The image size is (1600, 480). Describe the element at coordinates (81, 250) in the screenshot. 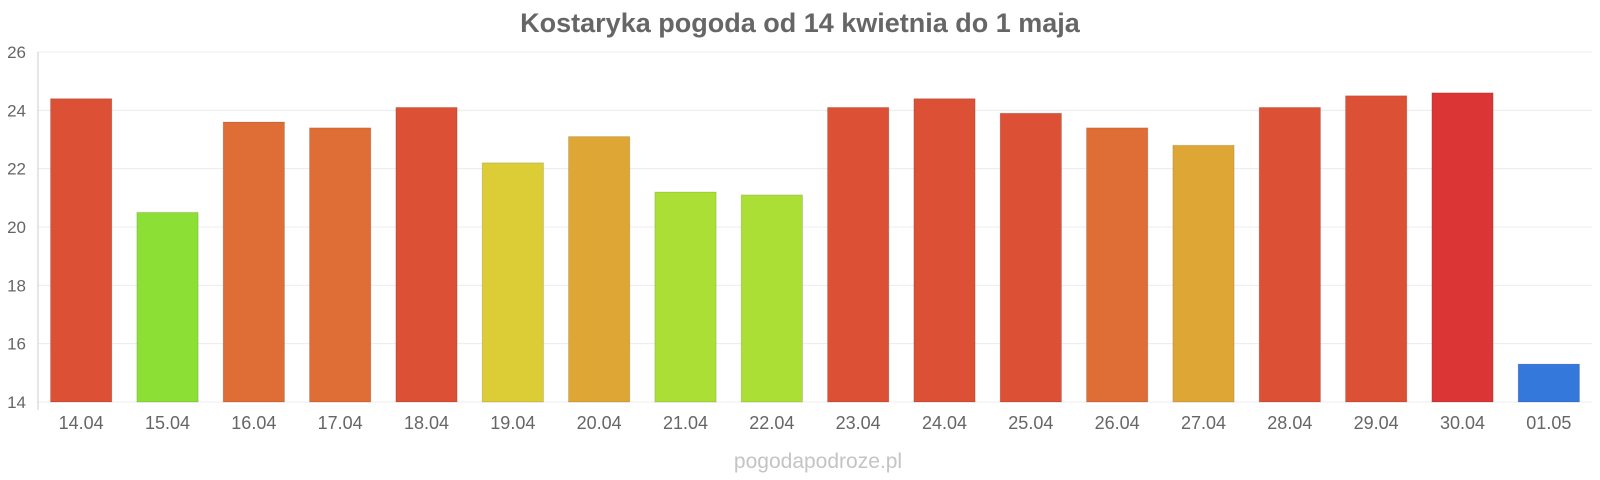

I see `bar-14.04` at that location.